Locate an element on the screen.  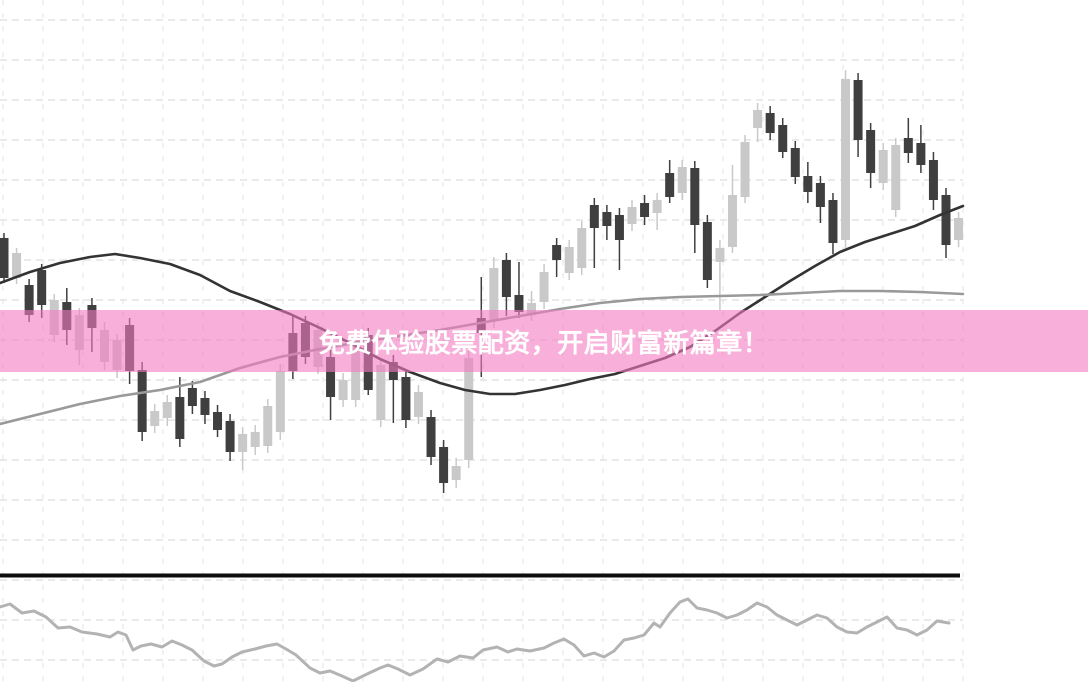
lower-indicator-line is located at coordinates (475, 639).